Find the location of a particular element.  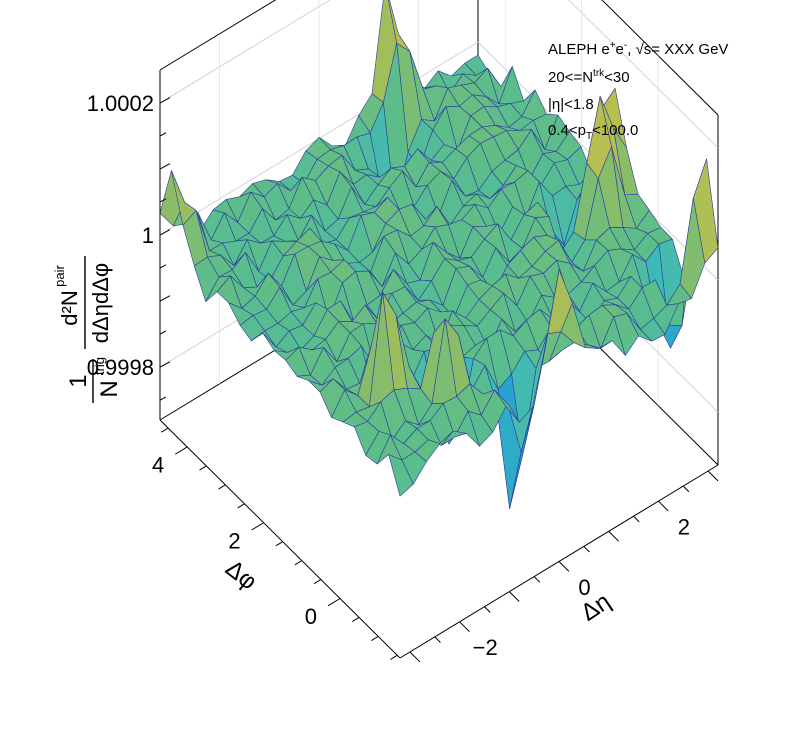

z-title-one: 1 is located at coordinates (78, 380).